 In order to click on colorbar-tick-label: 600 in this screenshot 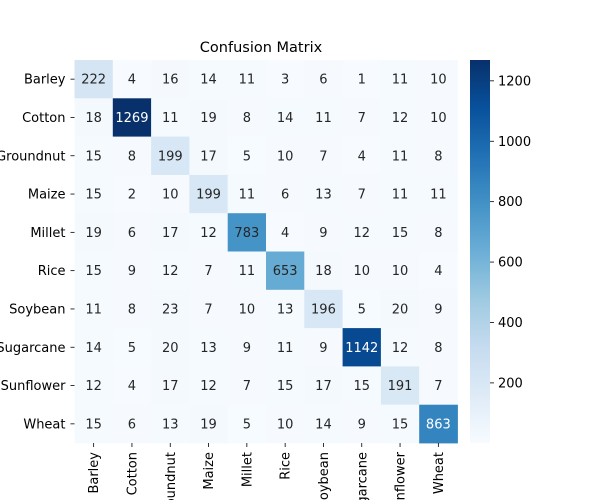, I will do `click(510, 263)`.